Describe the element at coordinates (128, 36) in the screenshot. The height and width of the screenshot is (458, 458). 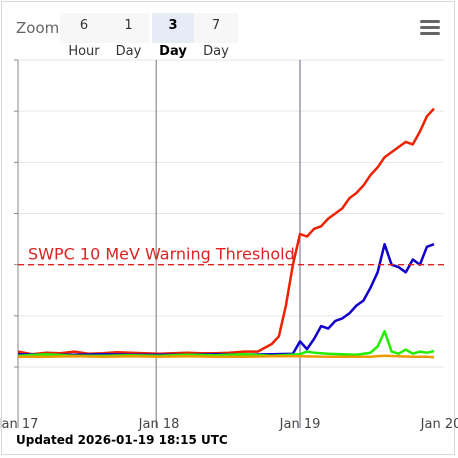
I see `zoom-1-day-button: 1 Day` at that location.